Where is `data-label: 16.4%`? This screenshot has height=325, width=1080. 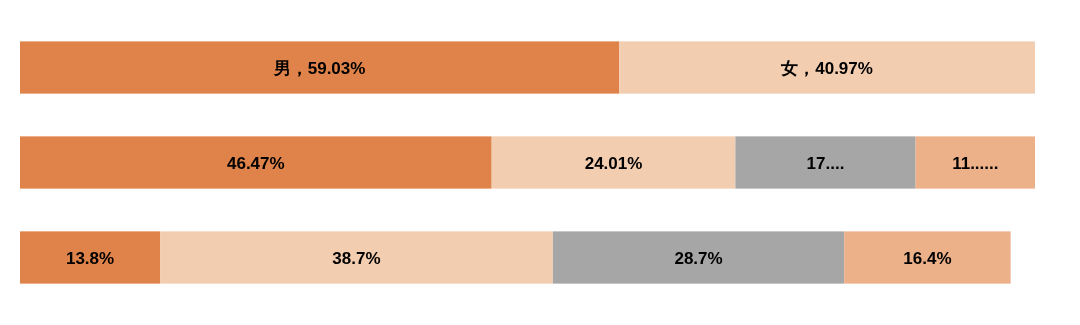
data-label: 16.4% is located at coordinates (927, 258).